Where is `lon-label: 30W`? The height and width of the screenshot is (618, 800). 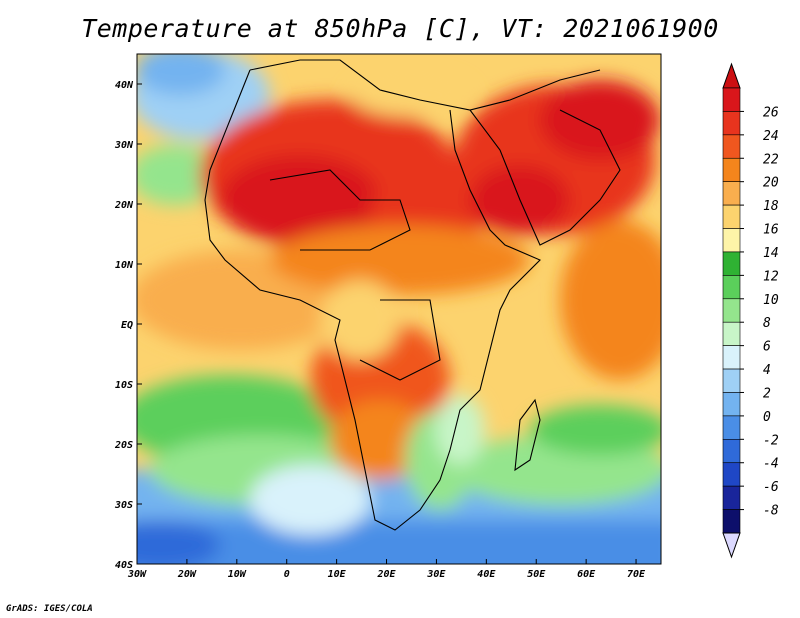 lon-label: 30W is located at coordinates (137, 574).